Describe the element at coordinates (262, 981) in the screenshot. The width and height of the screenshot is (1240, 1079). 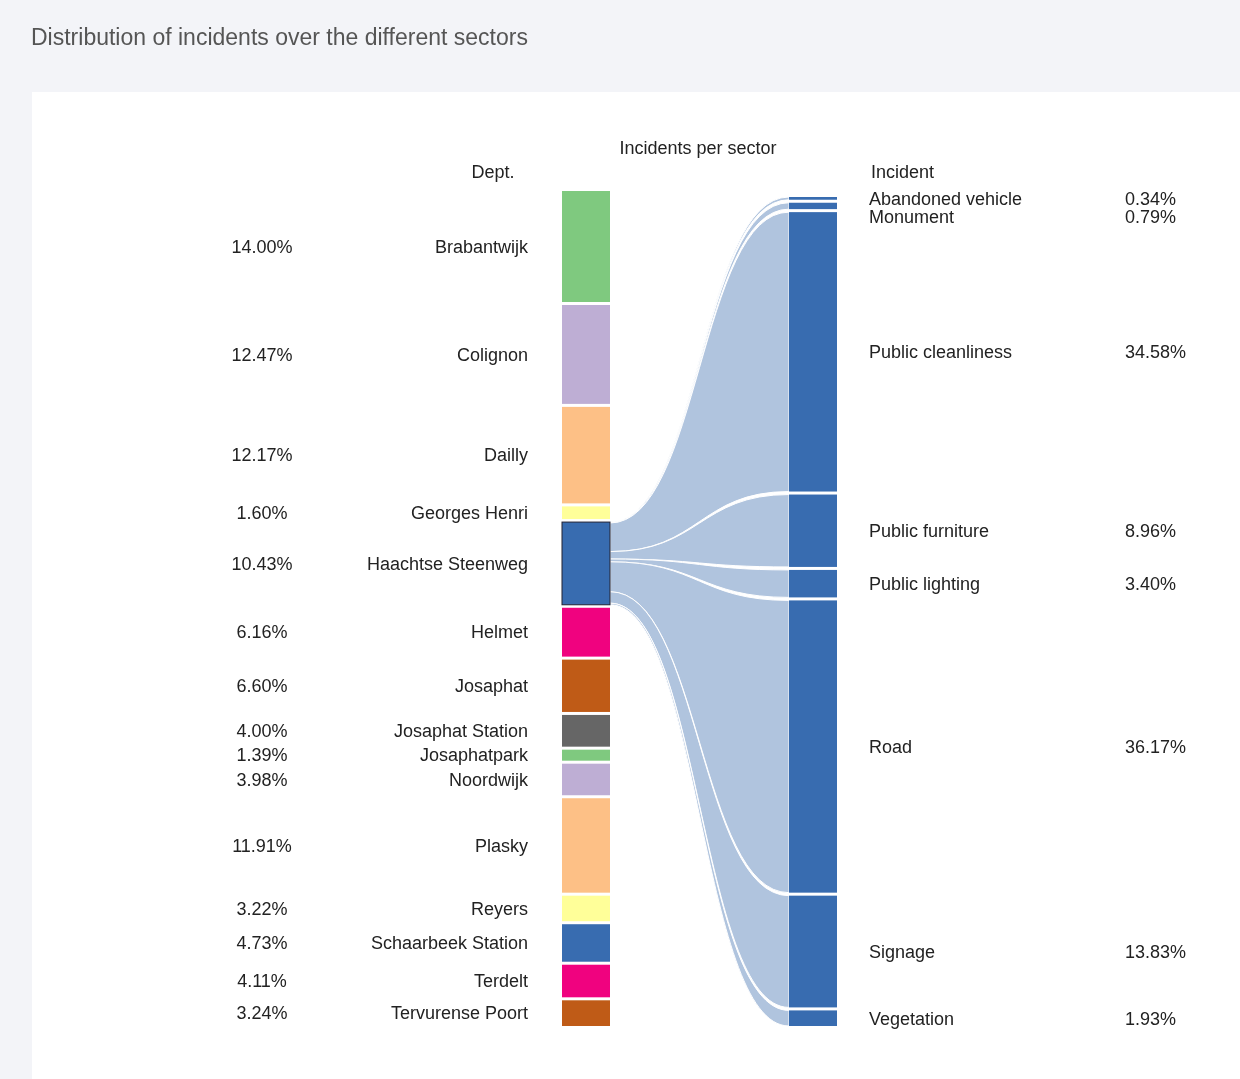
I see `data-label: 4.11%` at that location.